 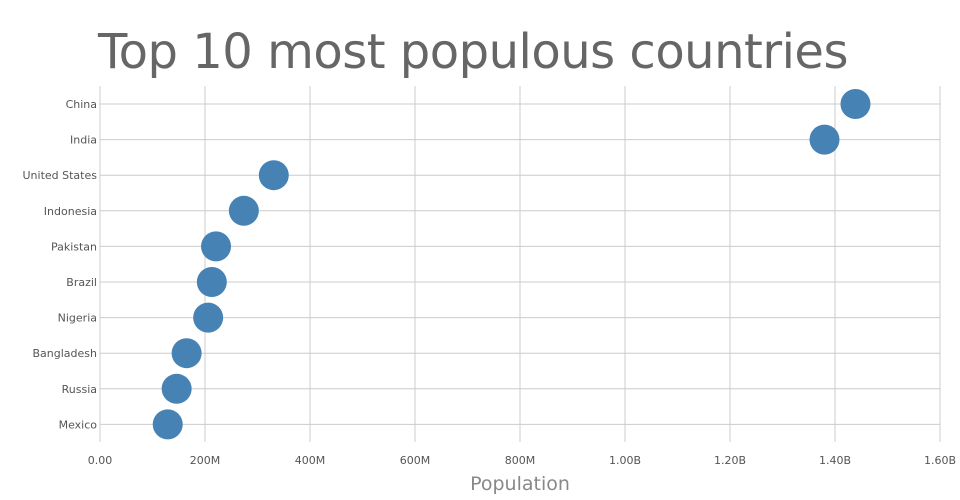 I want to click on y-tick-label: Indonesia, so click(x=70, y=211).